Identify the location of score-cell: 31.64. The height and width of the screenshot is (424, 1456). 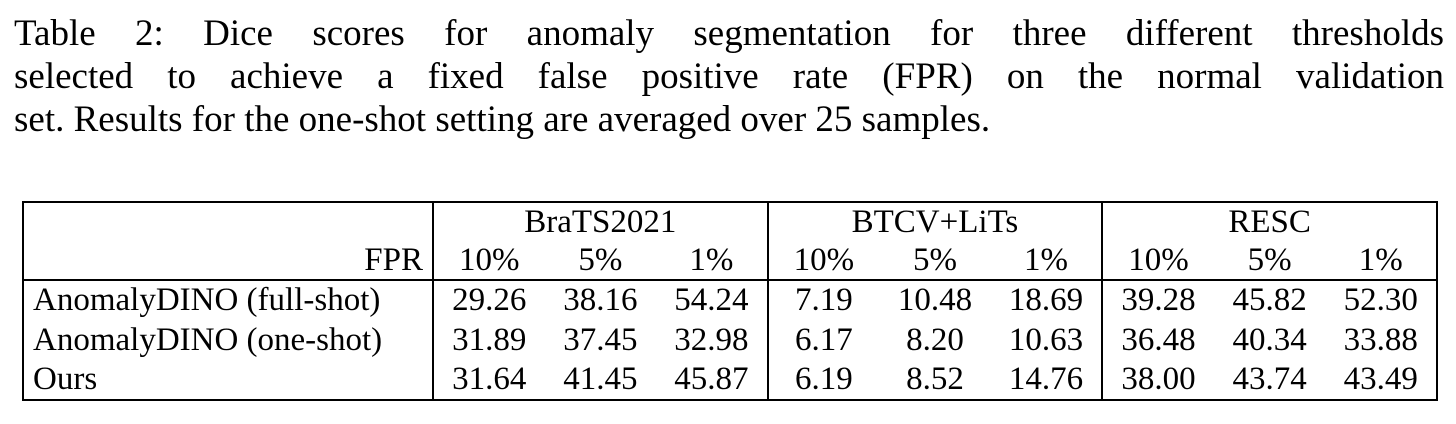
(488, 380).